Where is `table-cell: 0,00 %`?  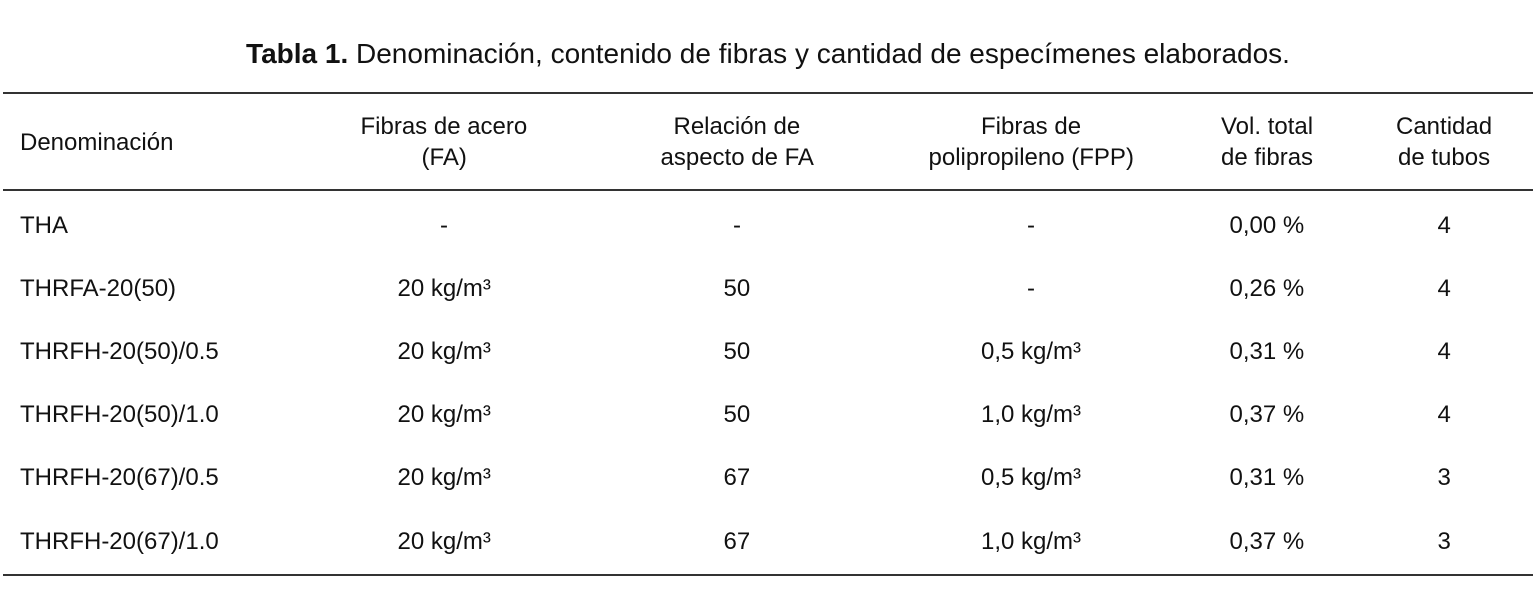
table-cell: 0,00 % is located at coordinates (1267, 225).